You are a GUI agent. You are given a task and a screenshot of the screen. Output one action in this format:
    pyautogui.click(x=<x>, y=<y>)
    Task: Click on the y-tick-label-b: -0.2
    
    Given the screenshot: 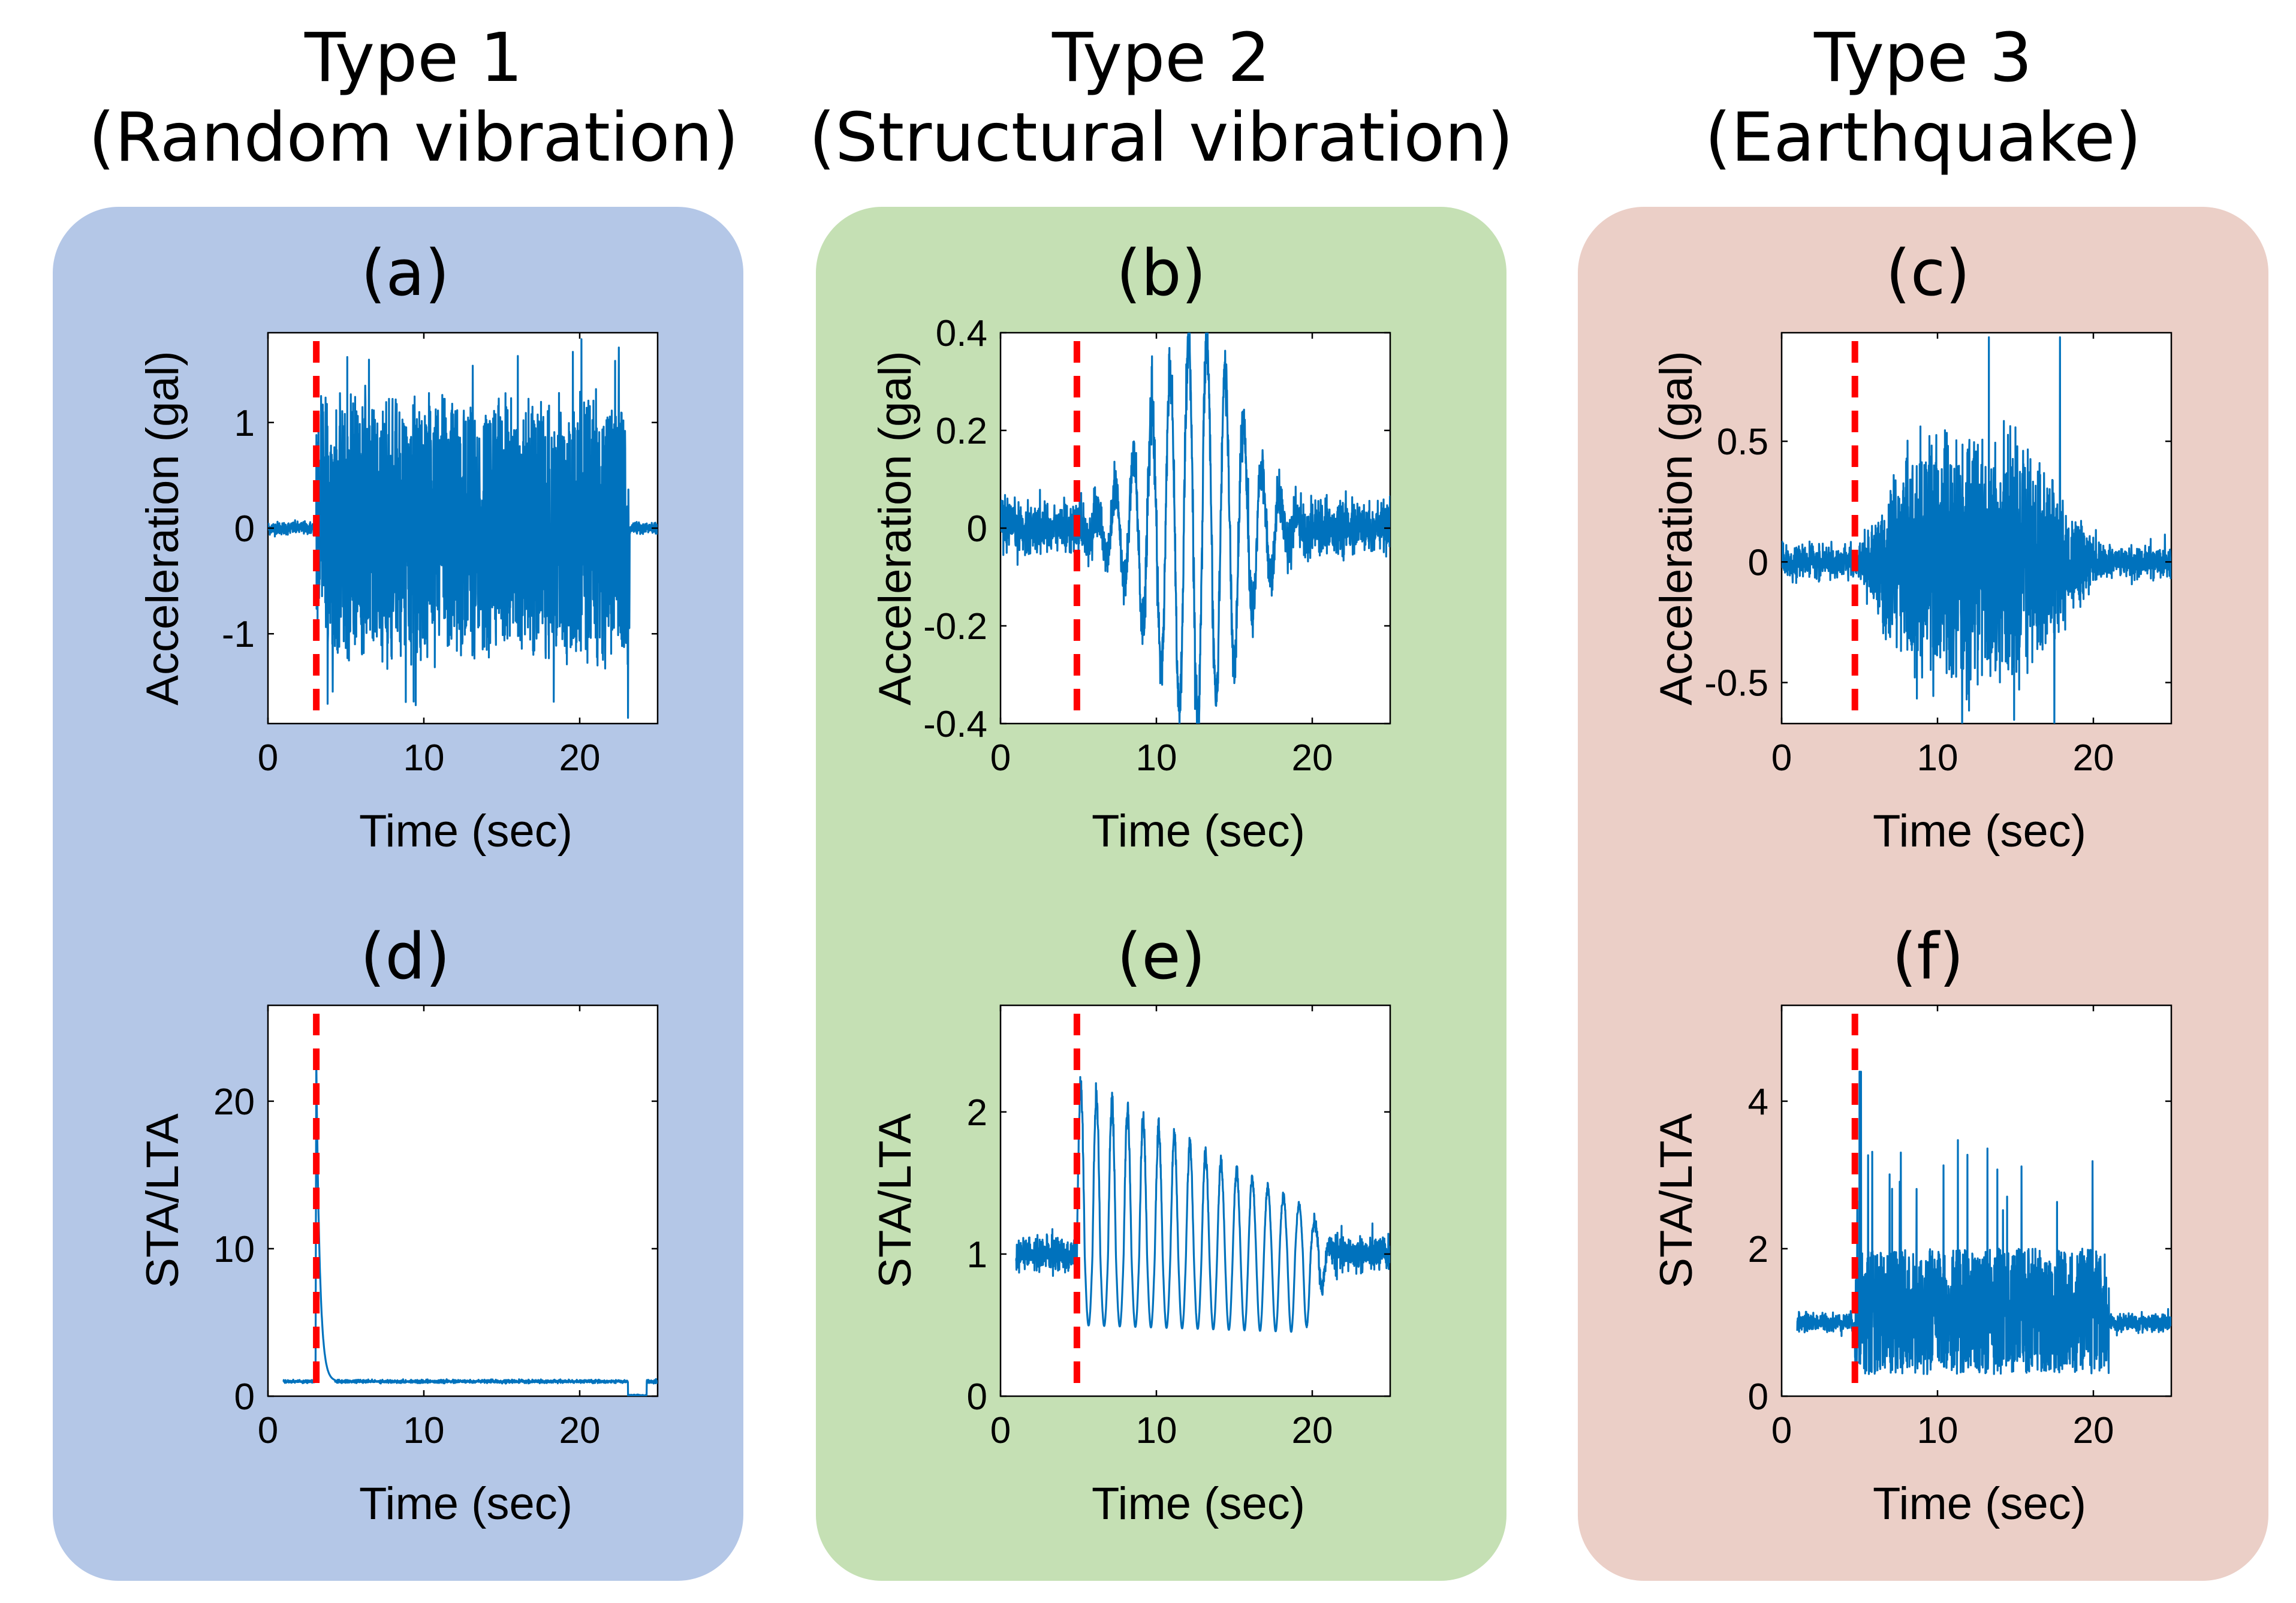 What is the action you would take?
    pyautogui.click(x=955, y=626)
    